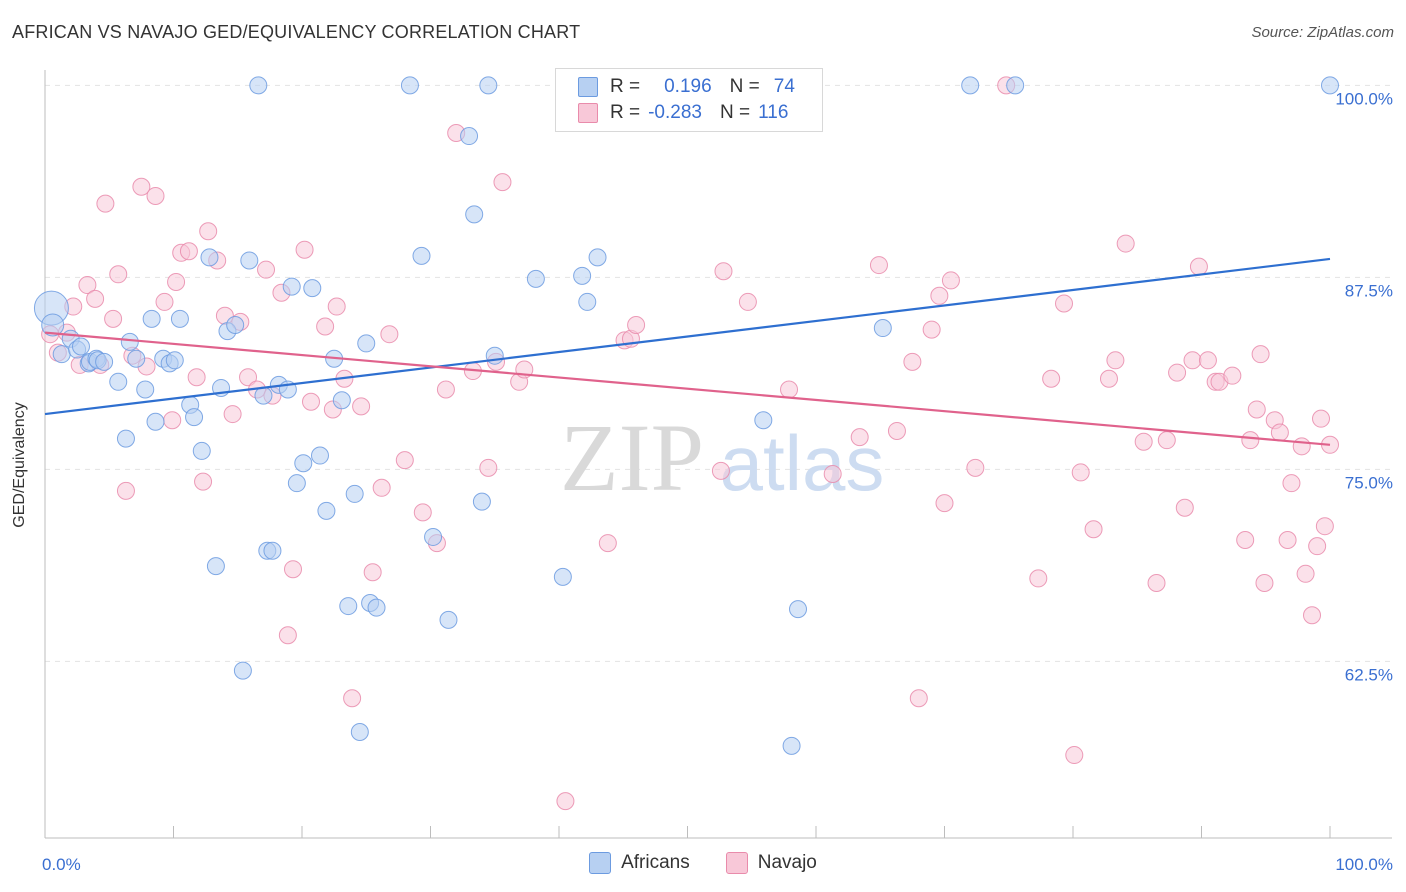 The width and height of the screenshot is (1406, 892). I want to click on y-axis-label: GED/Equivalency, so click(19, 465).